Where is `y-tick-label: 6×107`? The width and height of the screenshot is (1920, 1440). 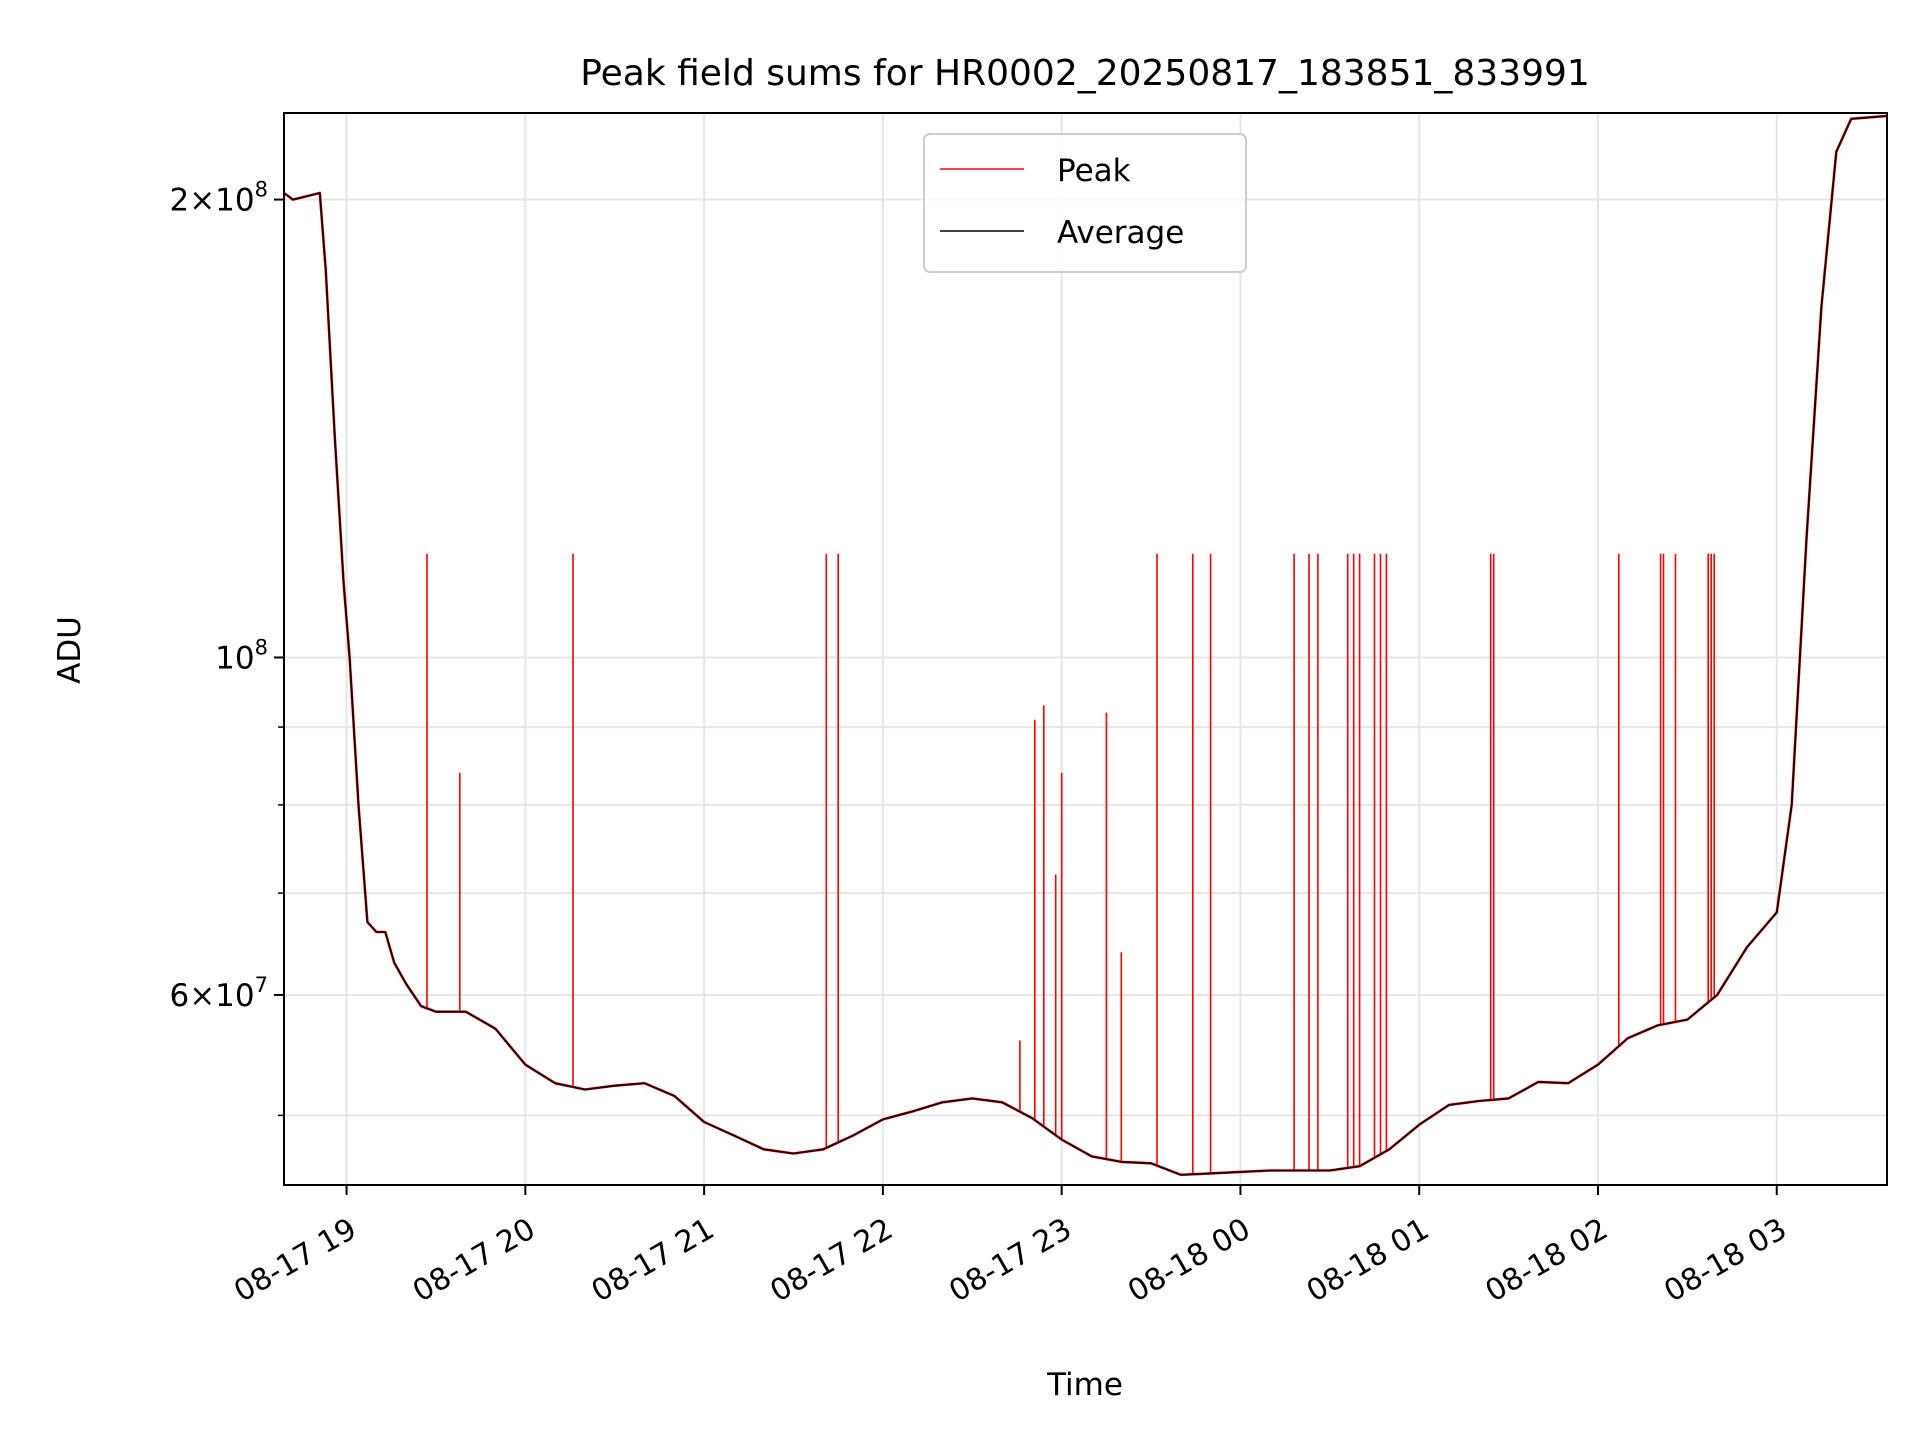 y-tick-label: 6×107 is located at coordinates (218, 993).